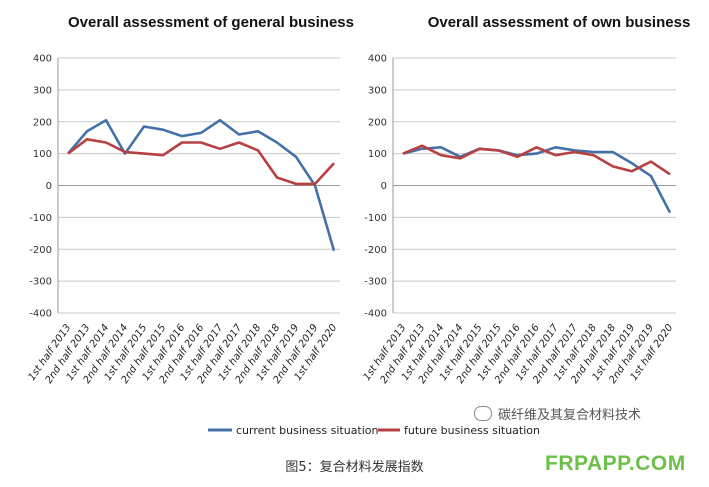  I want to click on legend-label: future business situation, so click(472, 430).